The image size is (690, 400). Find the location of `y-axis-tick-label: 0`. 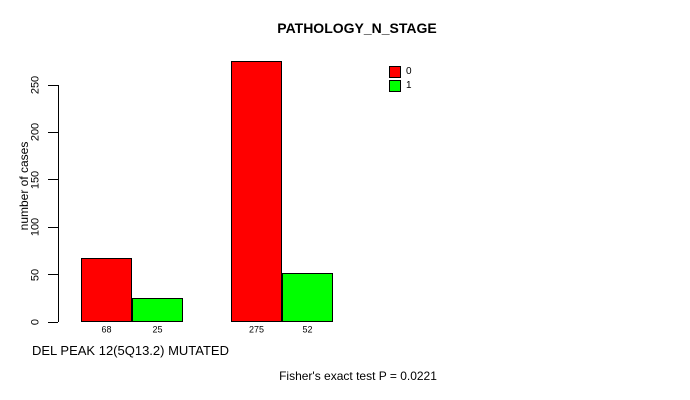

y-axis-tick-label: 0 is located at coordinates (35, 322).